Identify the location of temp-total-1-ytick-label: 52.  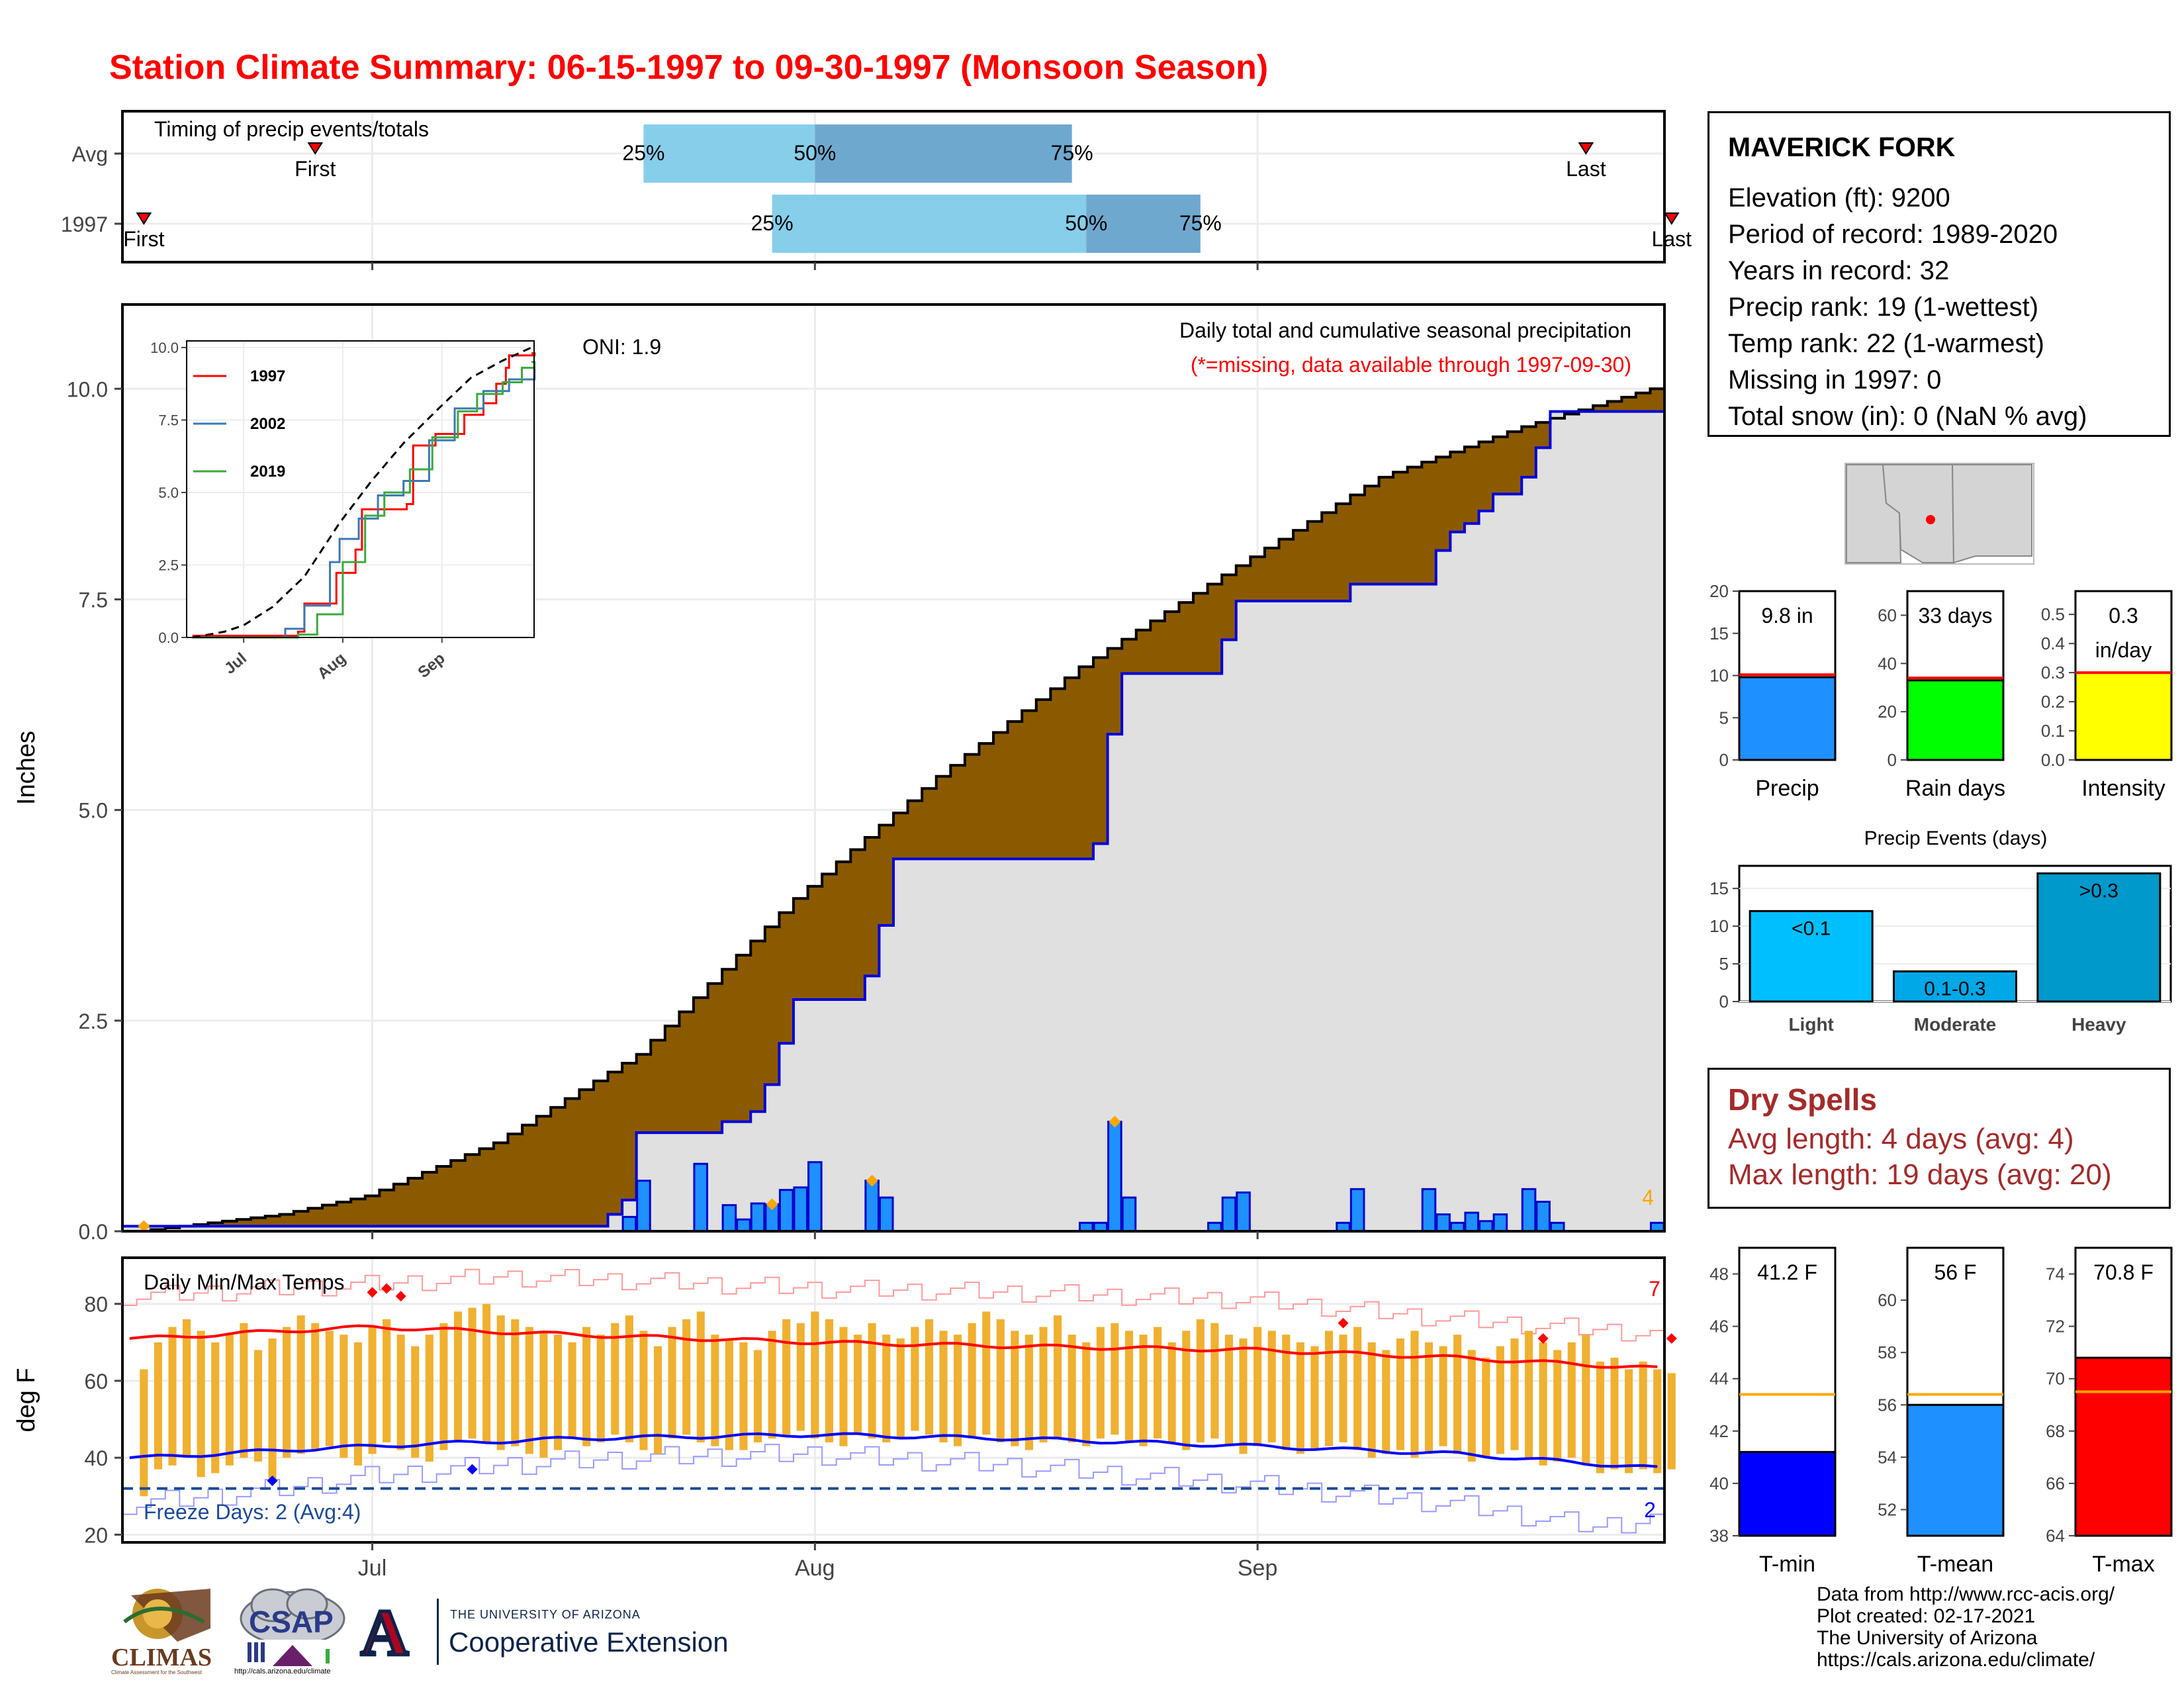
(1888, 1509).